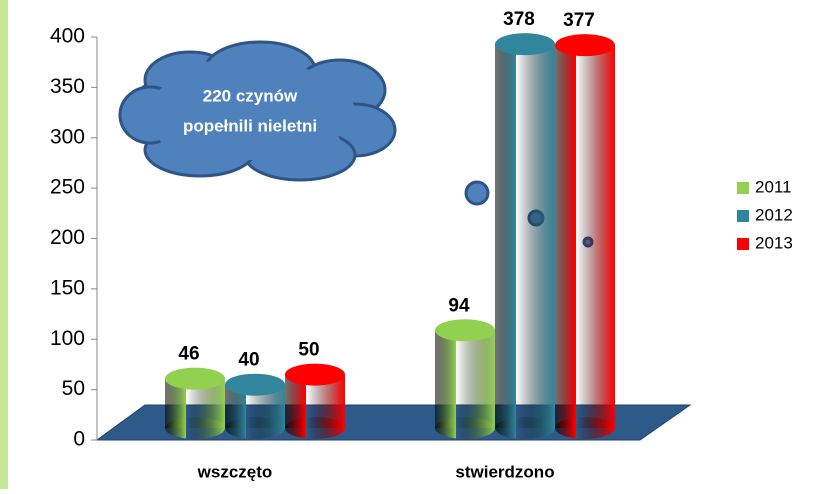 The width and height of the screenshot is (821, 494). I want to click on y-tick-label: 300, so click(67, 136).